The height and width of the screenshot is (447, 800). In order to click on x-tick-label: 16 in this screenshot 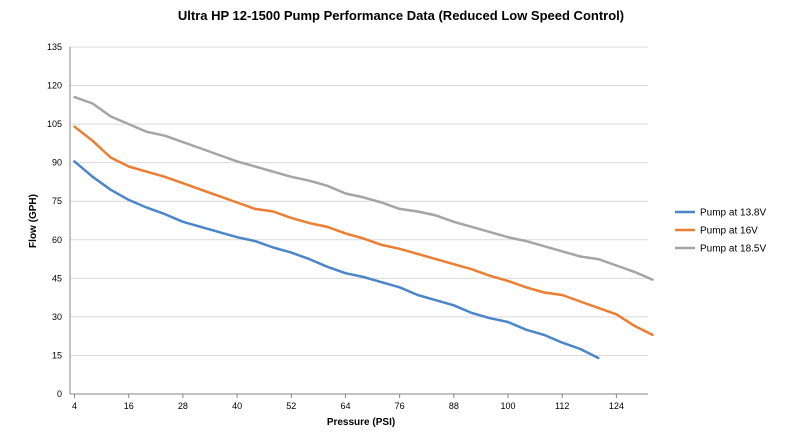, I will do `click(129, 406)`.